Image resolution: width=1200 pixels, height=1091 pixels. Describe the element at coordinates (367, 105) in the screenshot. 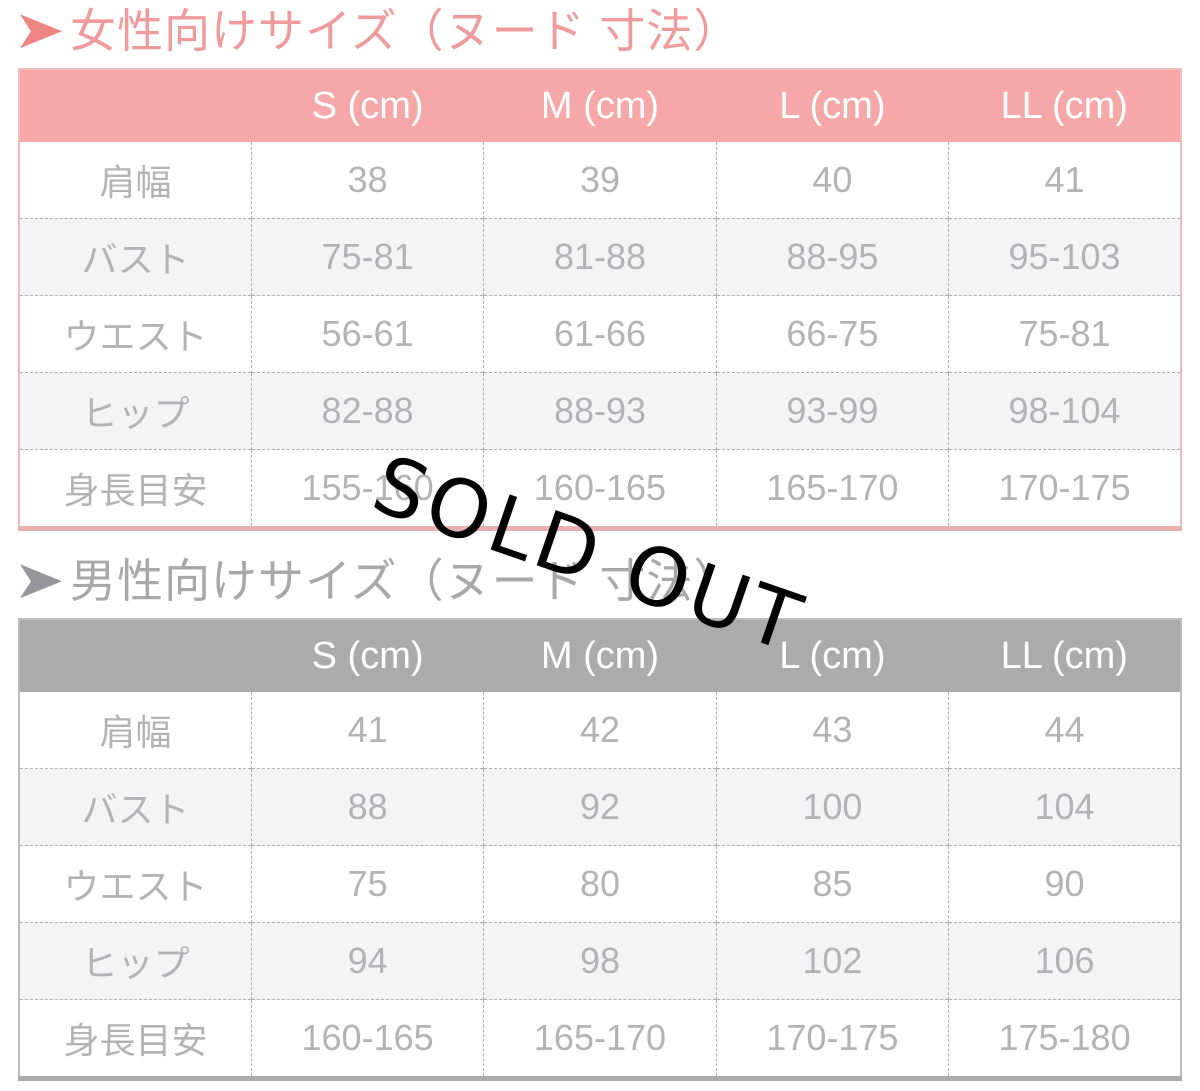

I see `women-col-header-s: S (cm)` at that location.